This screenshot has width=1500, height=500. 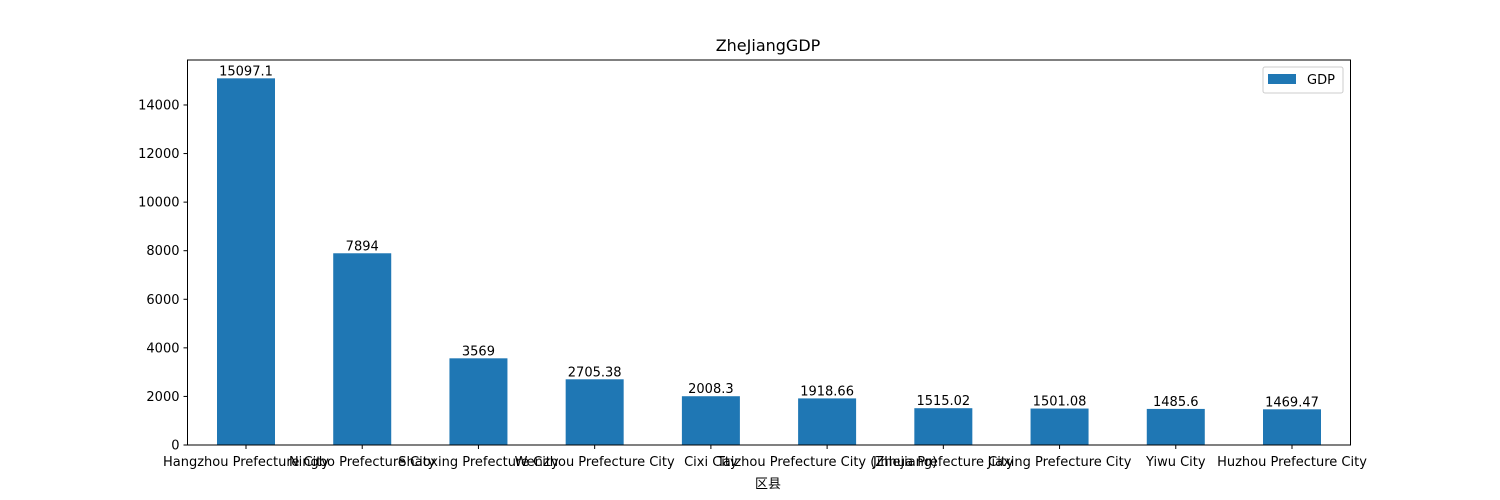 What do you see at coordinates (827, 391) in the screenshot?
I see `data-label: 1918.66` at bounding box center [827, 391].